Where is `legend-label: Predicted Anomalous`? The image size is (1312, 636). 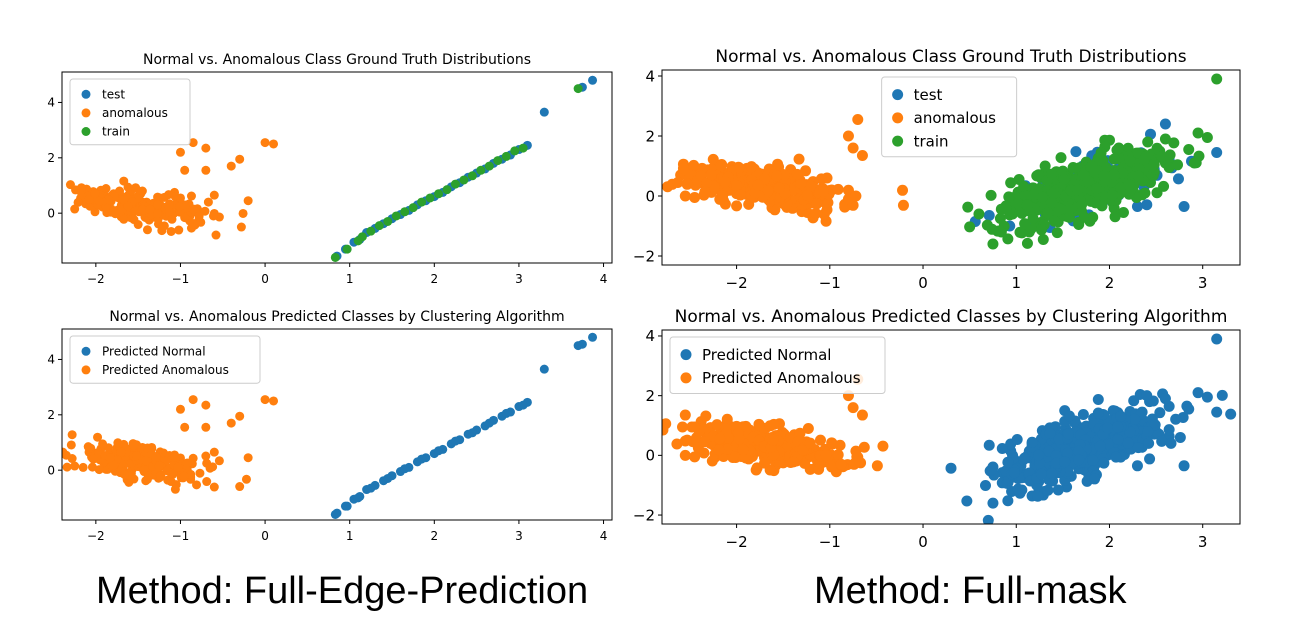 legend-label: Predicted Anomalous is located at coordinates (781, 378).